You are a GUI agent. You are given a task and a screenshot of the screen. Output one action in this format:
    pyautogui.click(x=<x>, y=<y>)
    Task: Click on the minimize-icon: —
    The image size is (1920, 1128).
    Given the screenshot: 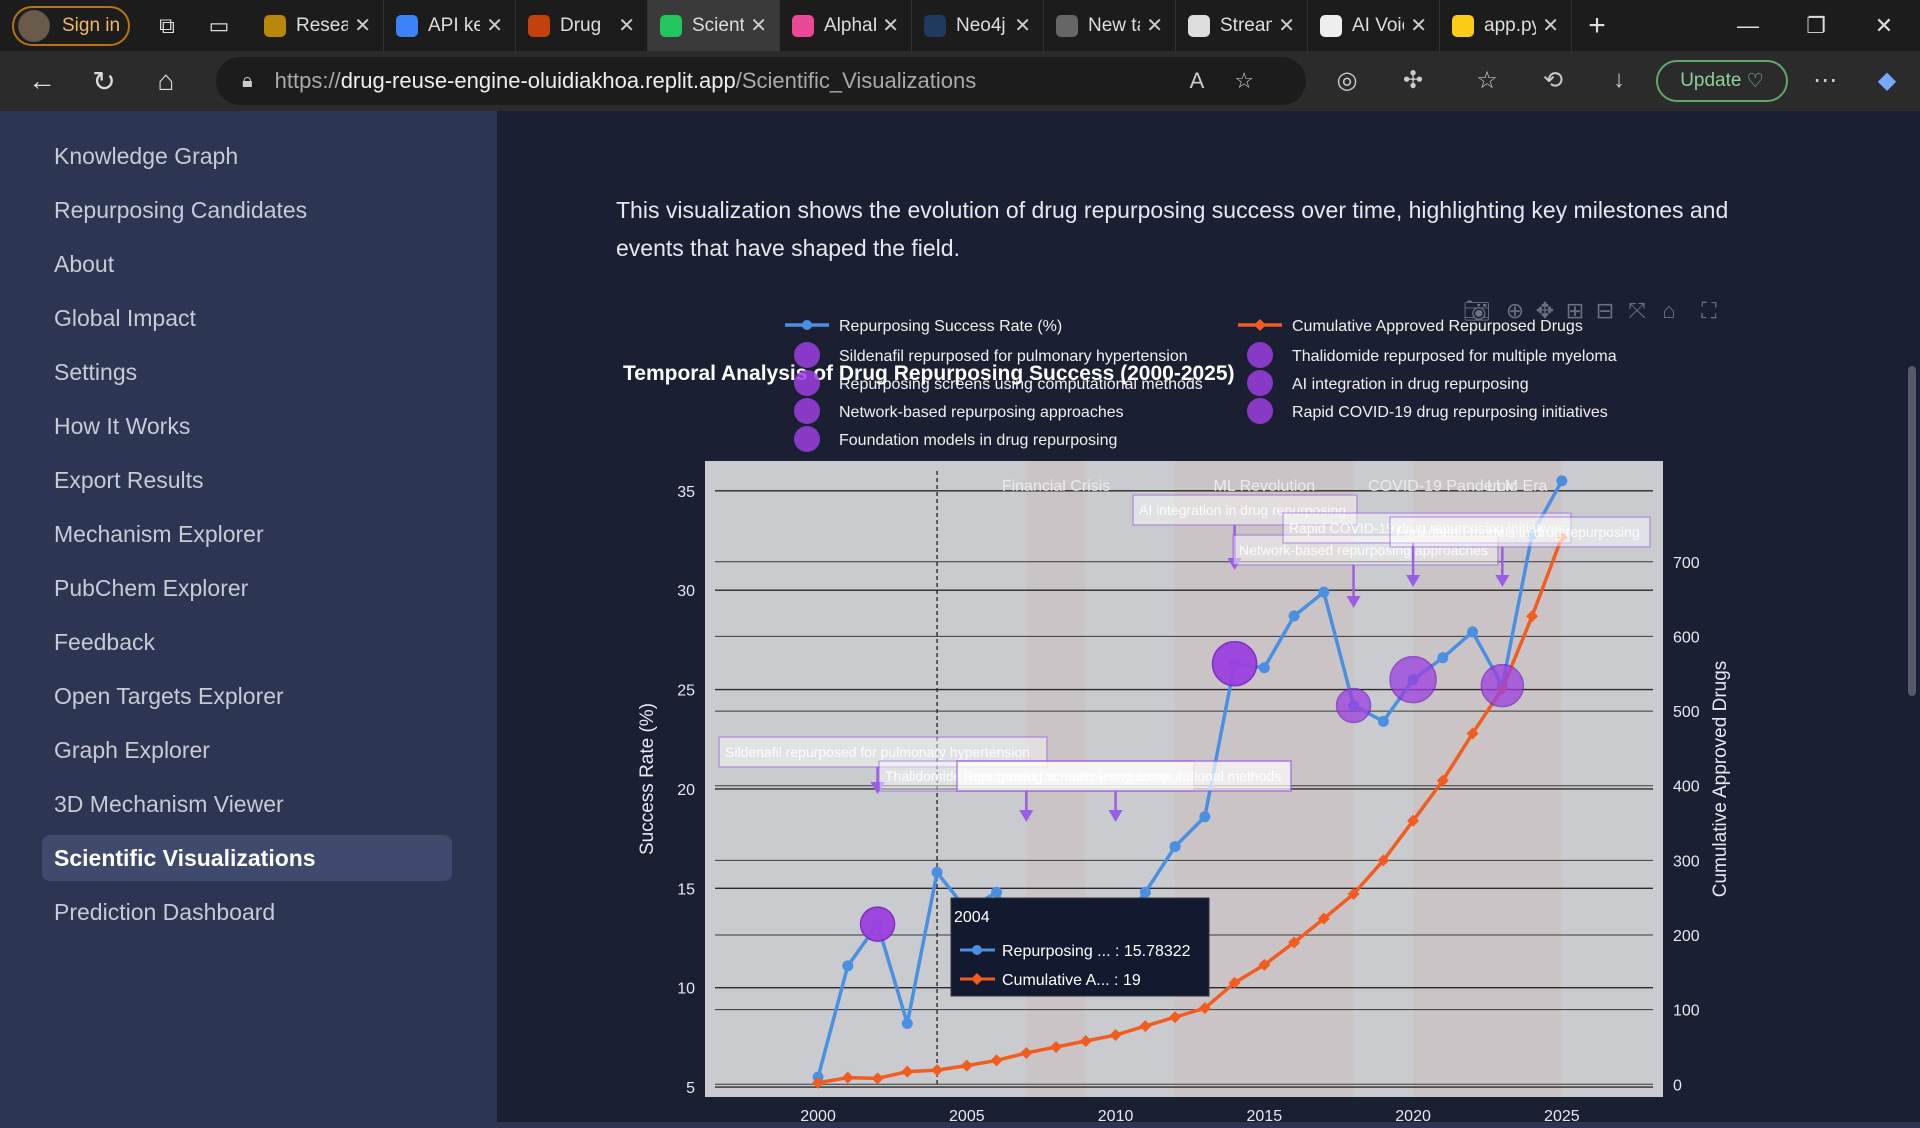 What is the action you would take?
    pyautogui.click(x=1748, y=25)
    